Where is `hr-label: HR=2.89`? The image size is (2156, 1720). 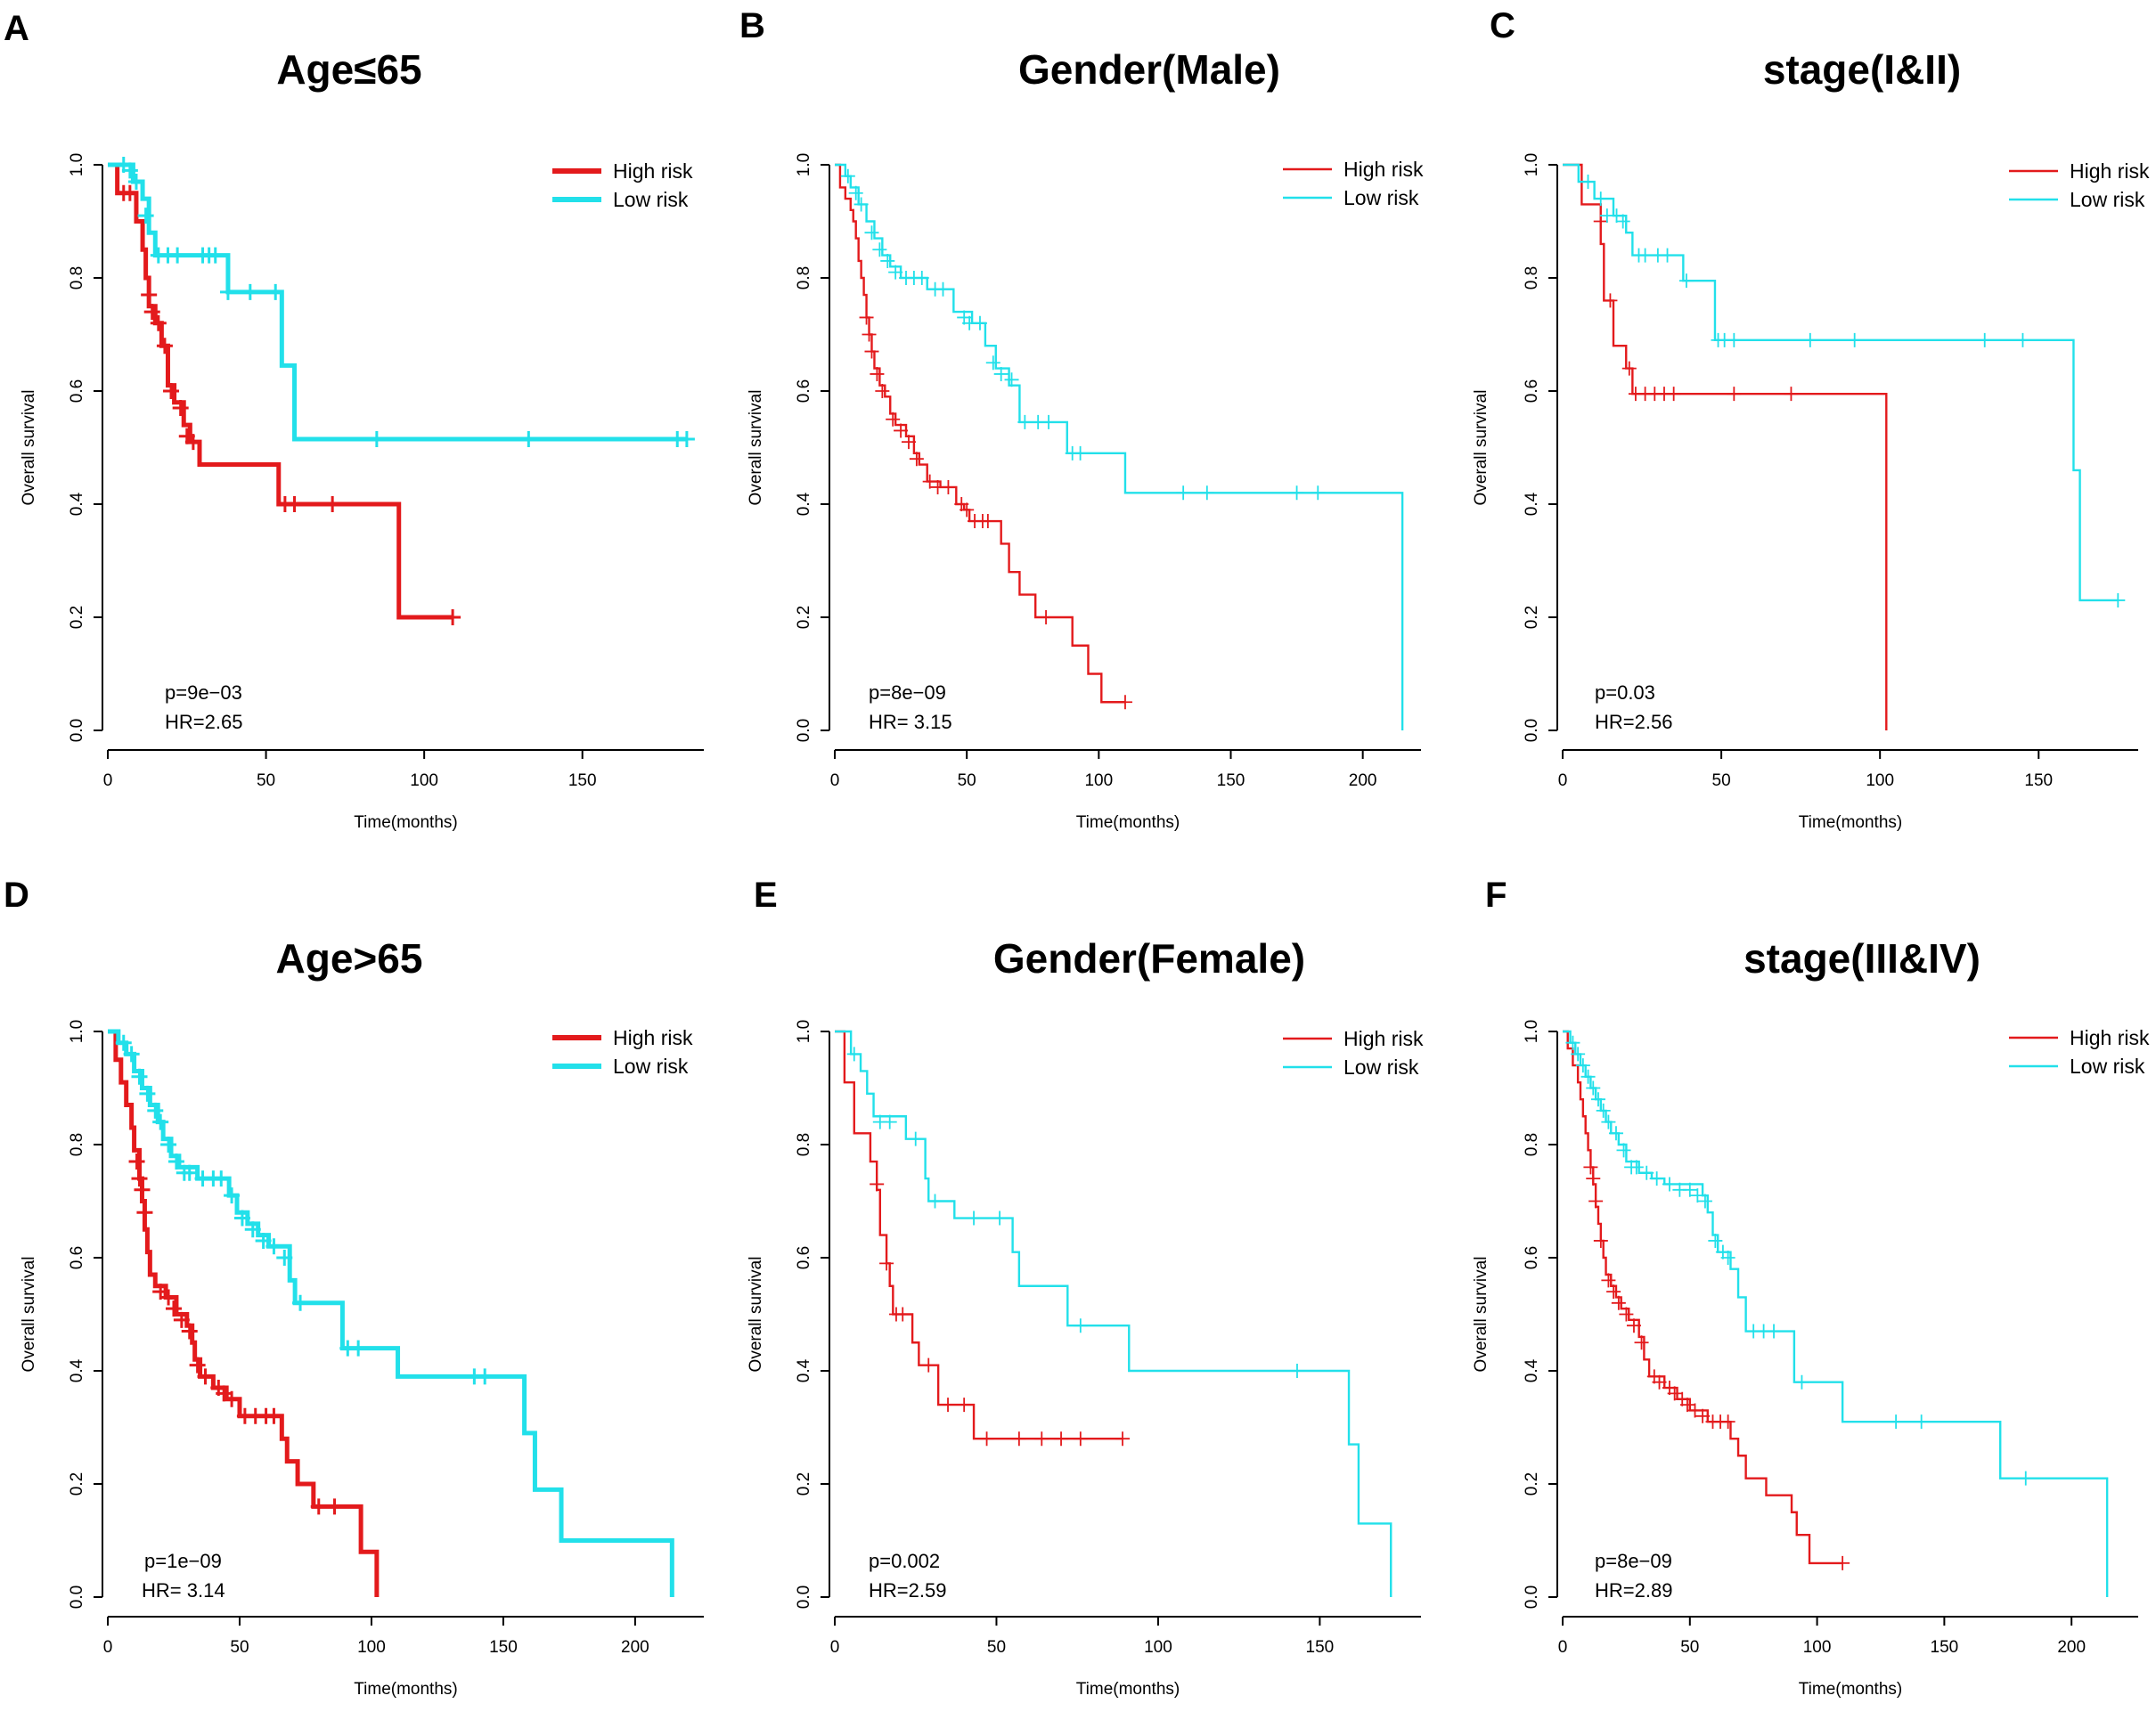 hr-label: HR=2.89 is located at coordinates (1633, 1590).